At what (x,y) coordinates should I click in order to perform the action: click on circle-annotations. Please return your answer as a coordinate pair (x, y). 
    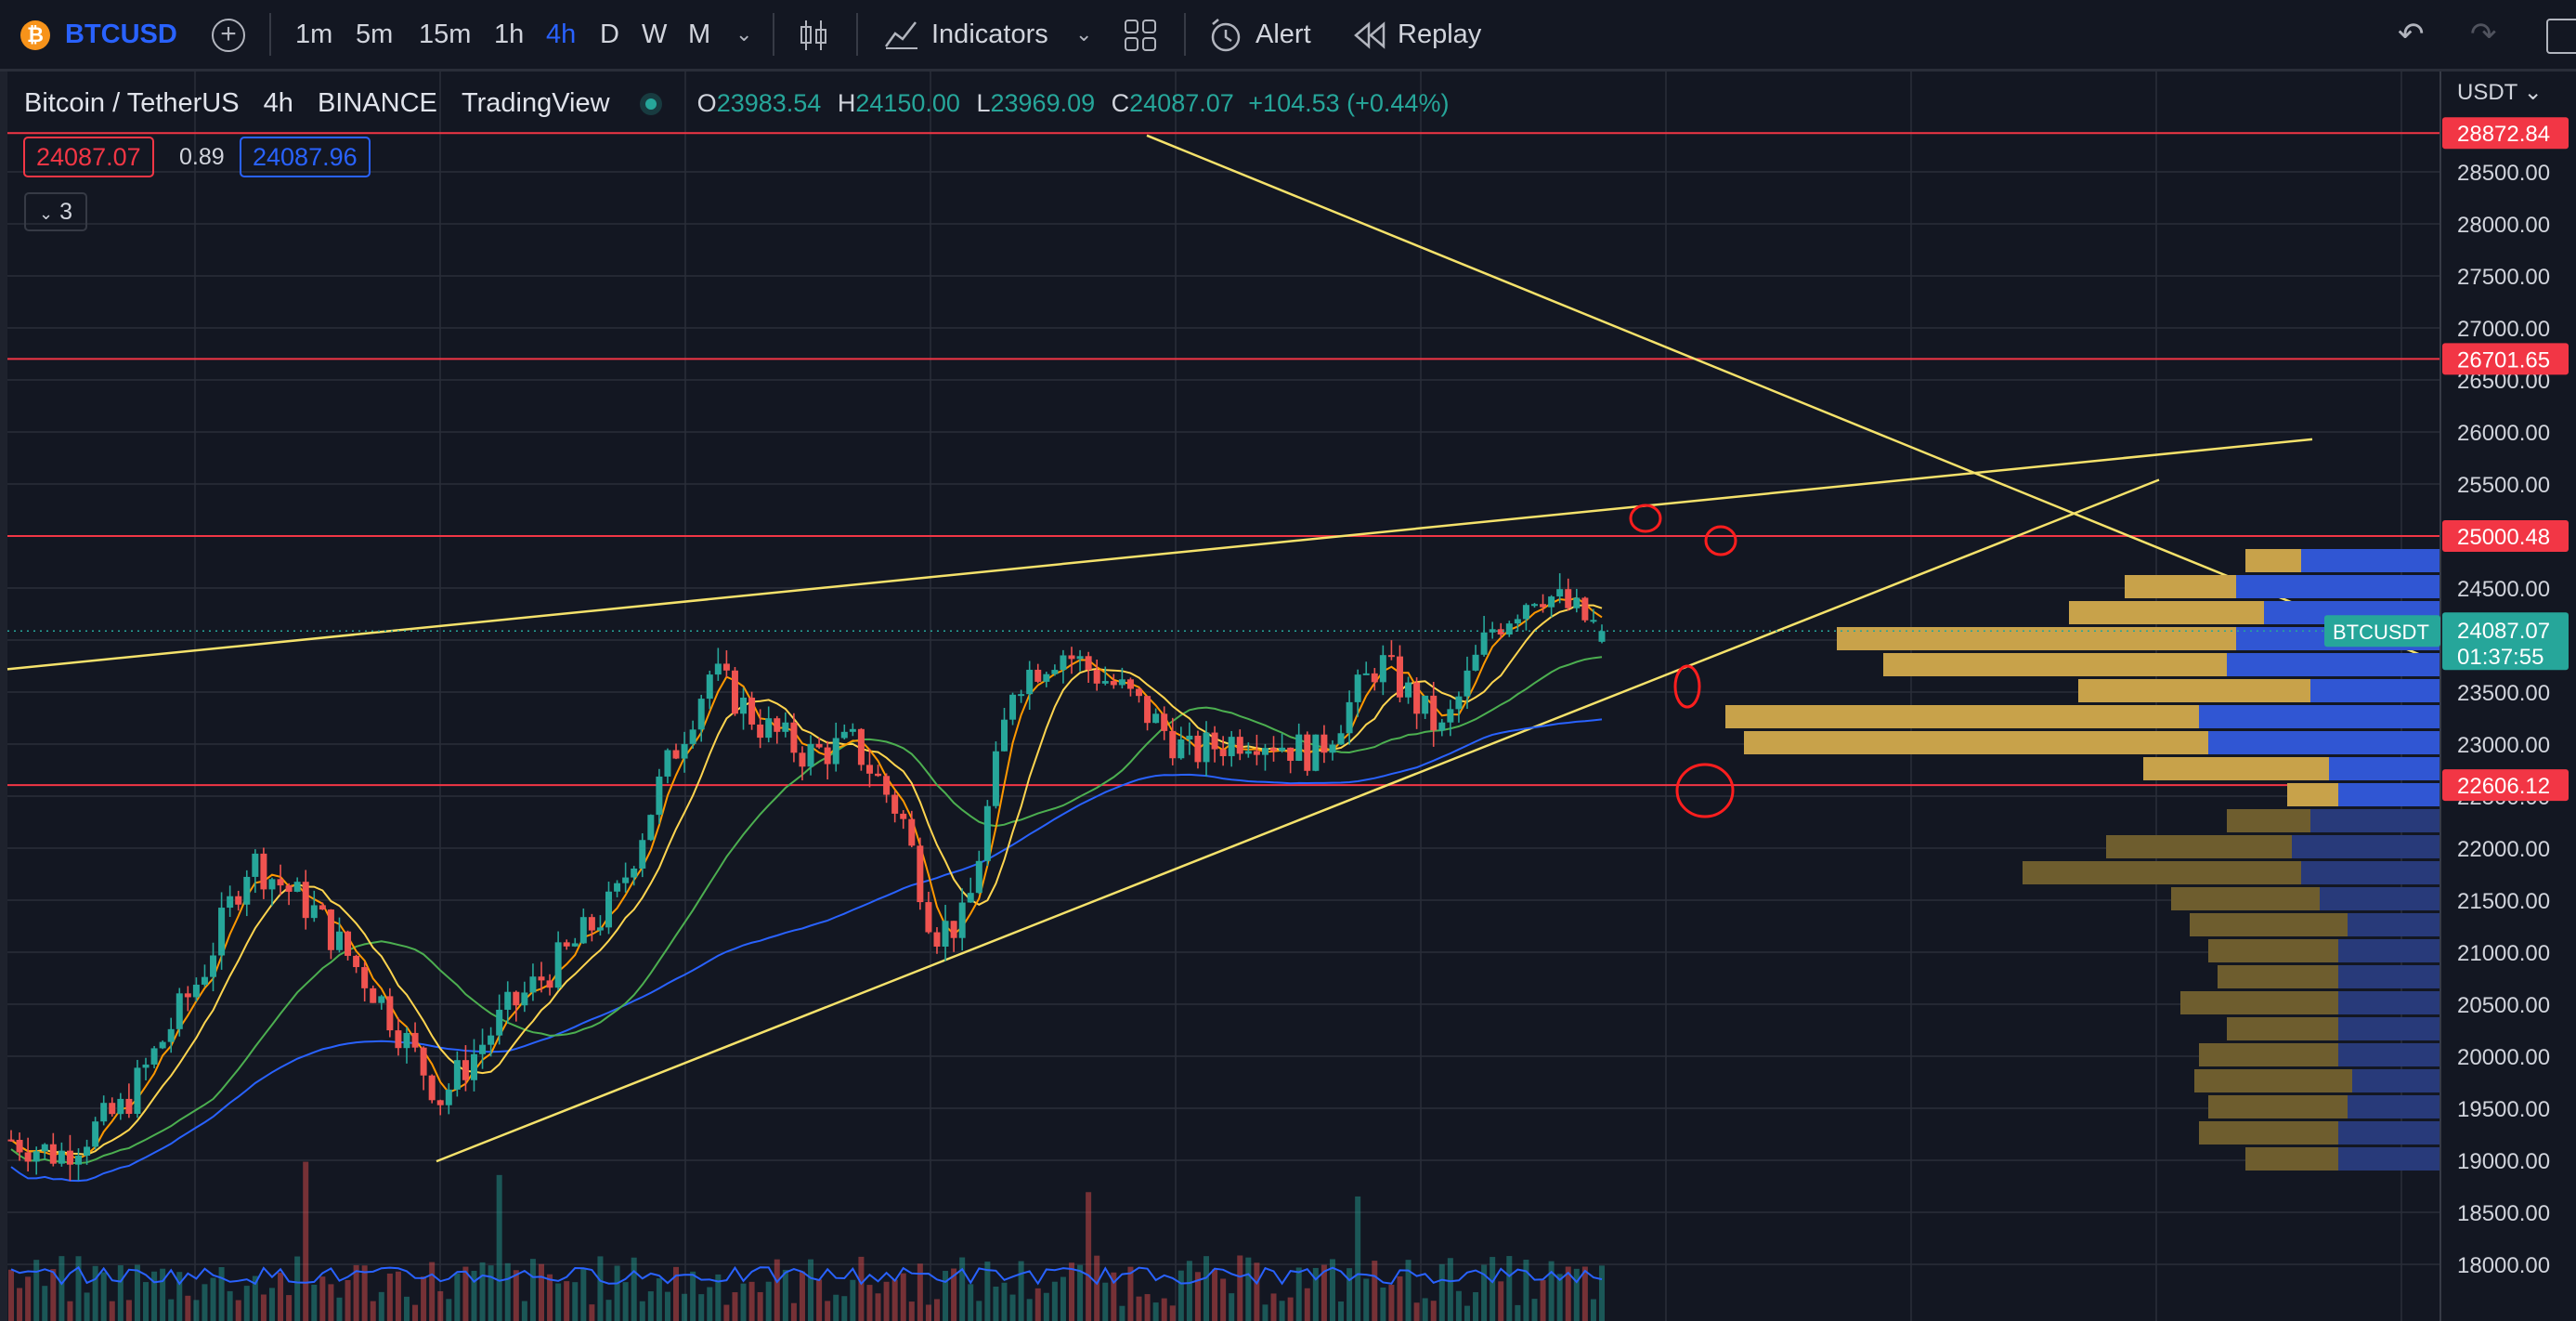
    Looking at the image, I should click on (1683, 661).